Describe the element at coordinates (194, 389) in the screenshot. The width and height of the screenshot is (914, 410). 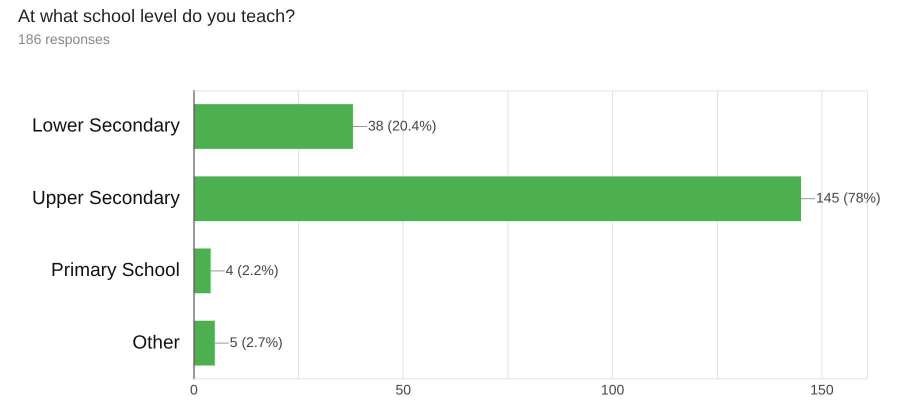
I see `x-tick-label: 0` at that location.